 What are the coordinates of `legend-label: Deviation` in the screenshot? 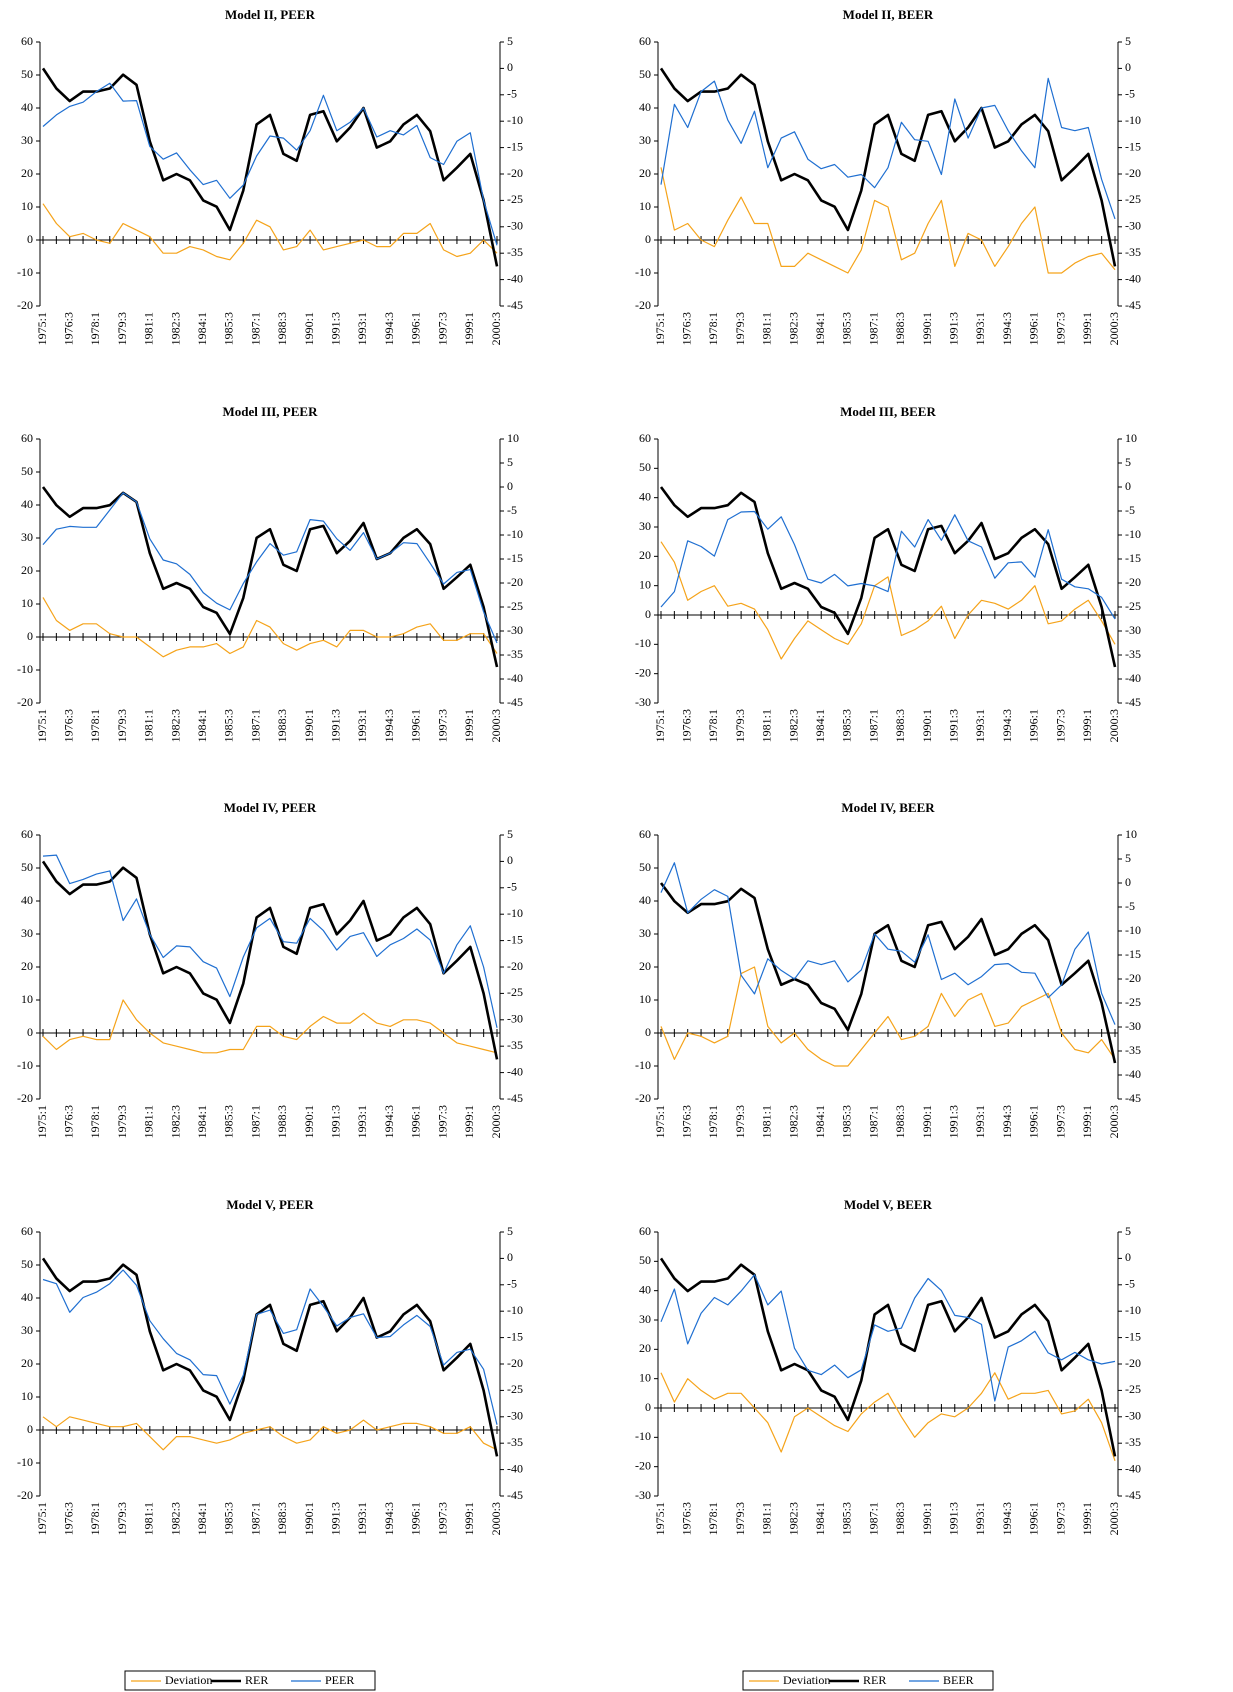 It's located at (806, 1680).